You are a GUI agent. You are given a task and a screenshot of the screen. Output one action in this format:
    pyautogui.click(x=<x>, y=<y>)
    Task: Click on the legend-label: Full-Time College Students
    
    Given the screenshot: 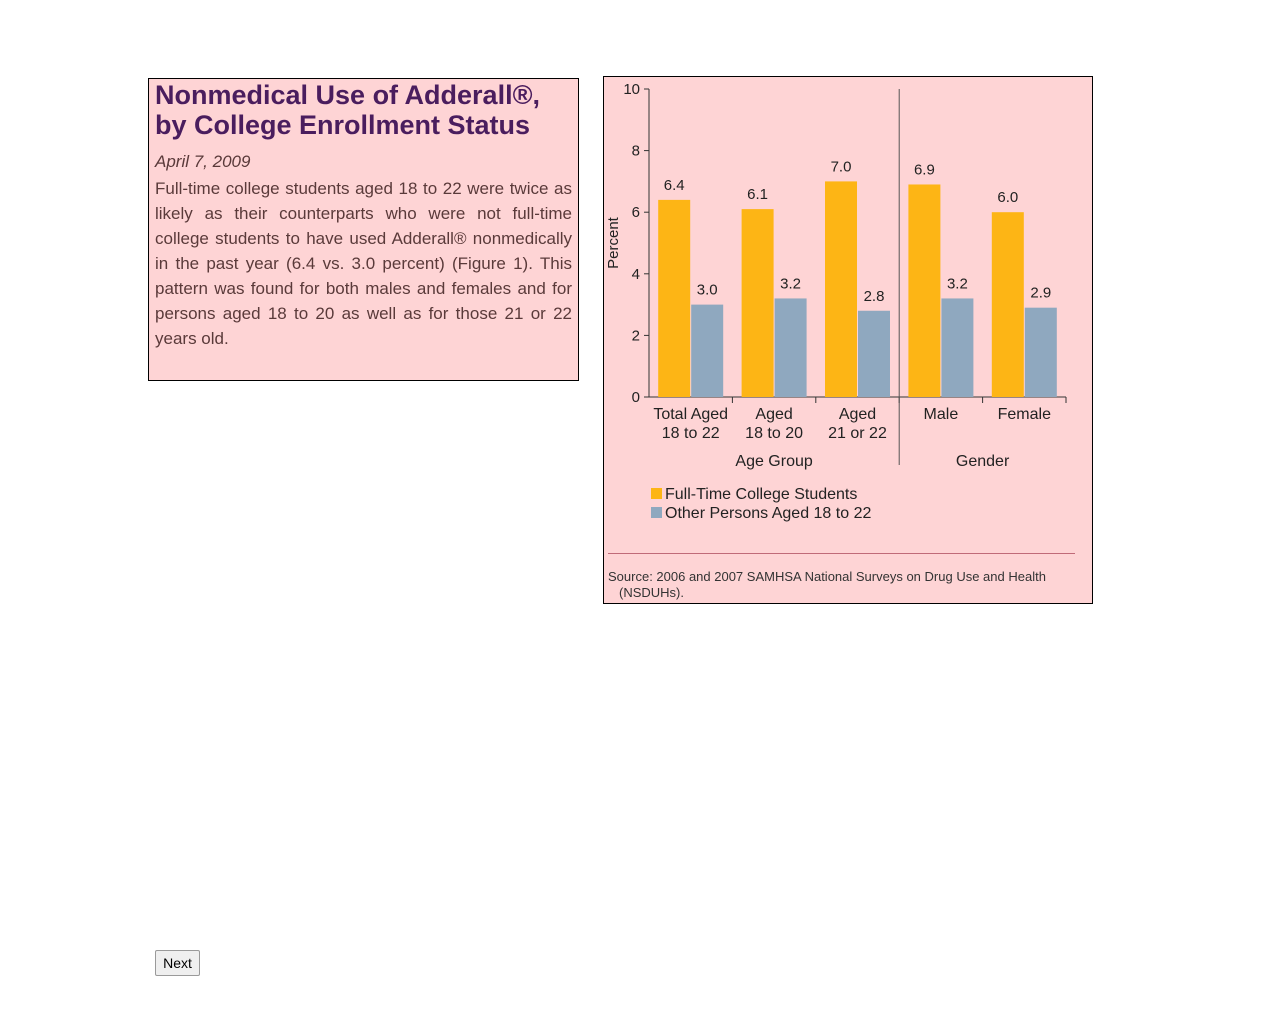 What is the action you would take?
    pyautogui.click(x=761, y=494)
    